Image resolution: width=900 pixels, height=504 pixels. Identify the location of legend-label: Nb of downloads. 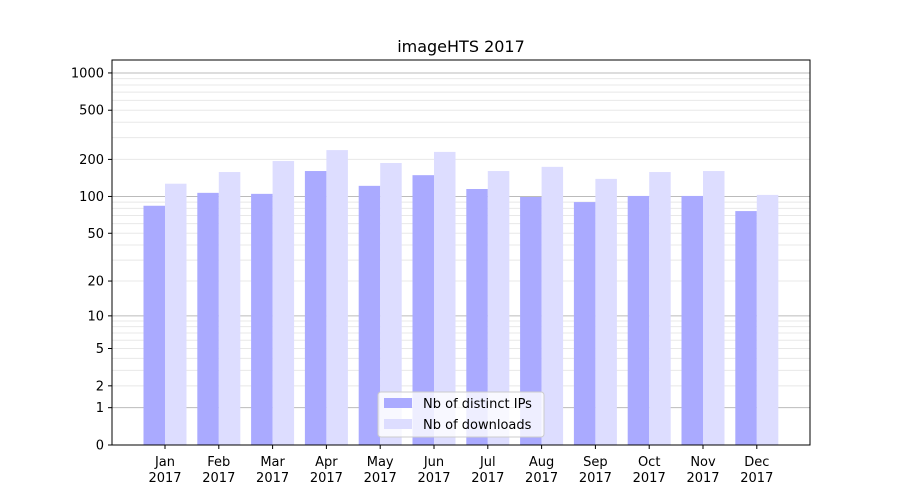
(477, 425).